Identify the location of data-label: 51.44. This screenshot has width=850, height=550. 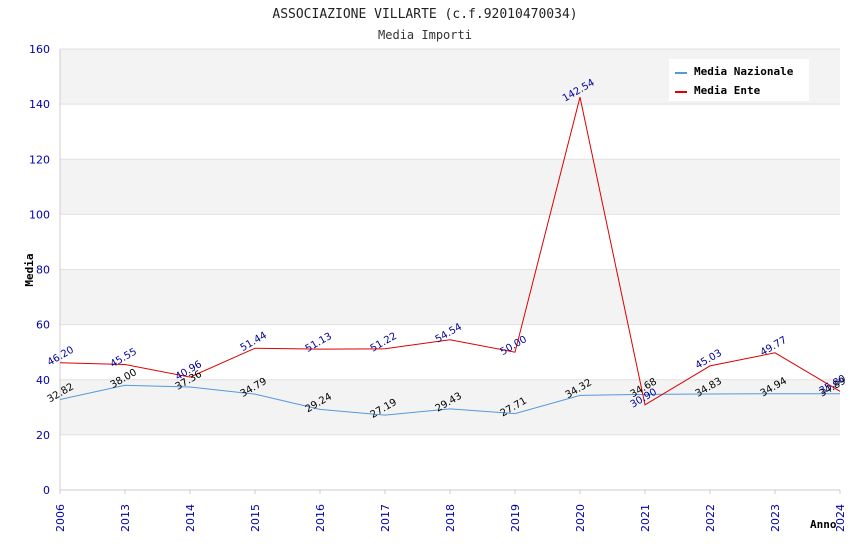
(254, 342).